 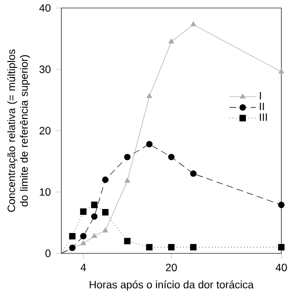 I want to click on y-tick-label: 40, so click(x=45, y=8).